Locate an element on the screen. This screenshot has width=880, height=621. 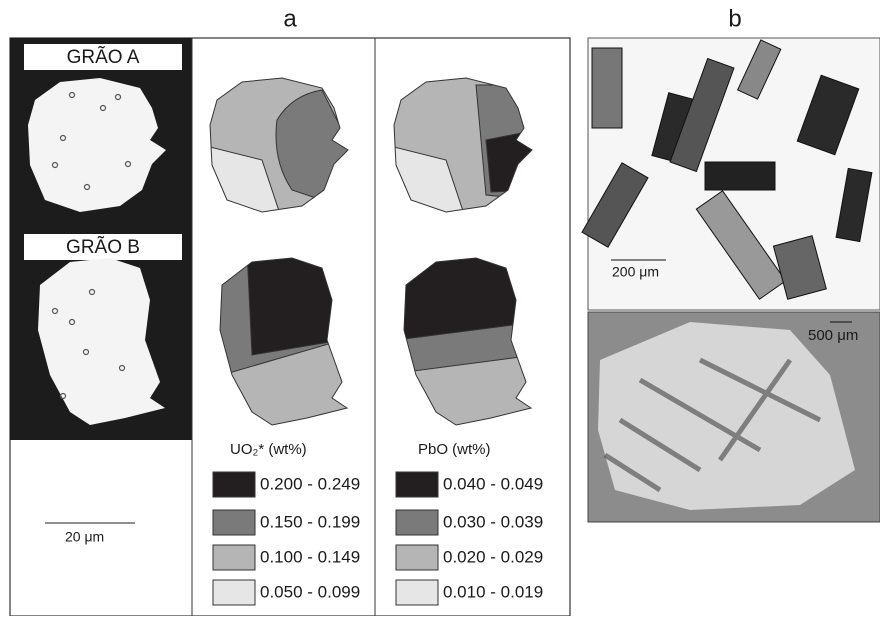
legend-item: 0.020 - 0.029 is located at coordinates (493, 556).